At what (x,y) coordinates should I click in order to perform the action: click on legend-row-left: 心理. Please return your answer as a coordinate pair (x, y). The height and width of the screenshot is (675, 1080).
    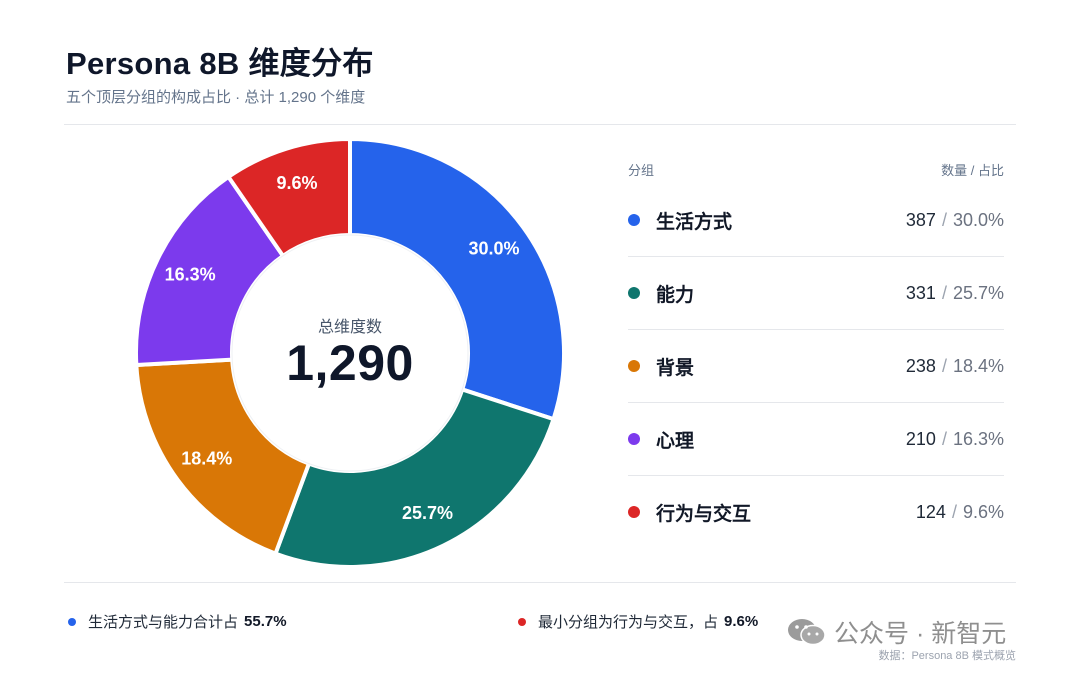
    Looking at the image, I should click on (661, 439).